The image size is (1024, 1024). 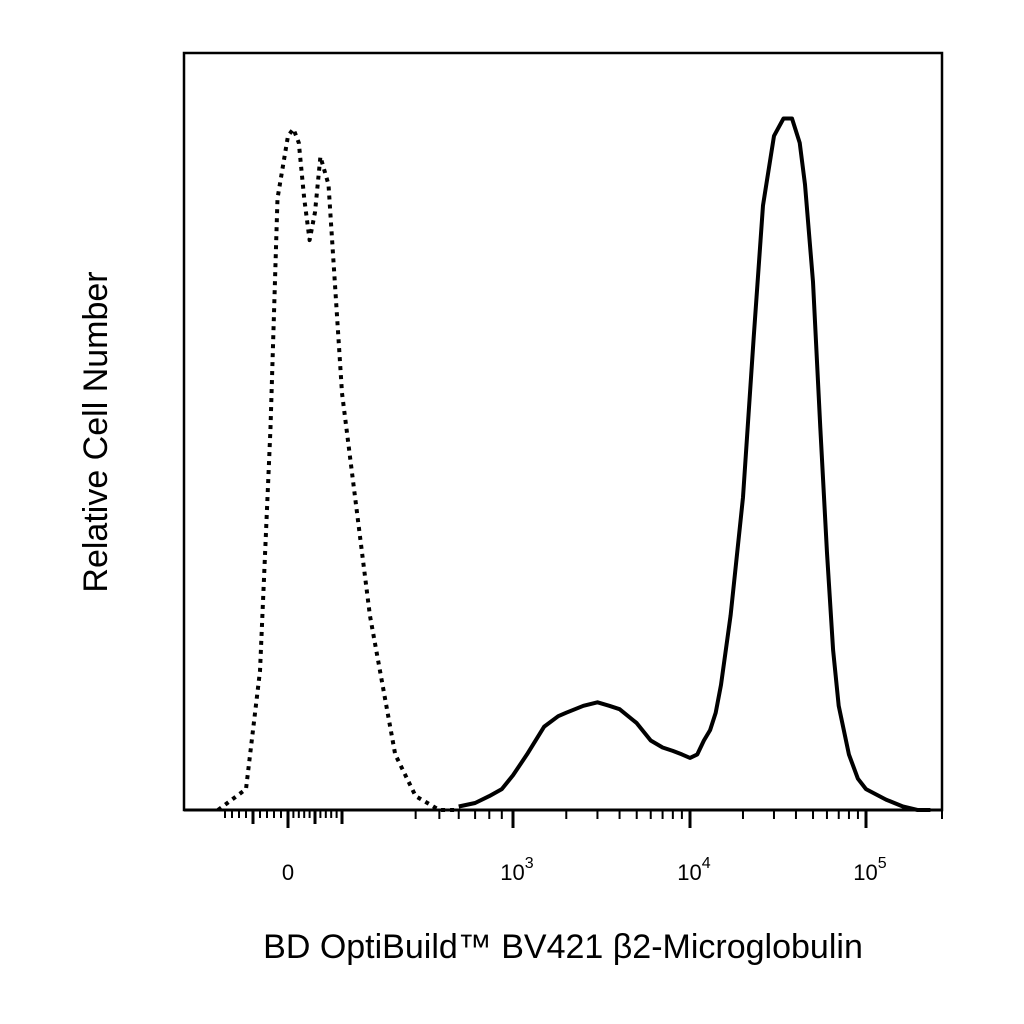 I want to click on y-axis-title: Relative Cell Number, so click(x=96, y=431).